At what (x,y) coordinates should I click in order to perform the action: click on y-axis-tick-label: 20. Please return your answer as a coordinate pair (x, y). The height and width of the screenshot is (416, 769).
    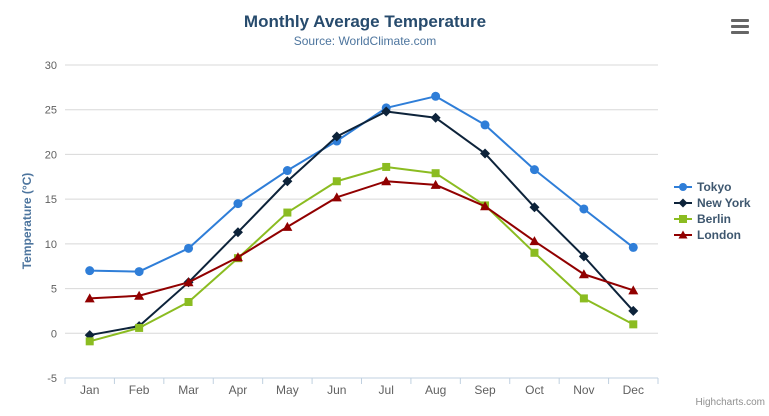
    Looking at the image, I should click on (51, 155).